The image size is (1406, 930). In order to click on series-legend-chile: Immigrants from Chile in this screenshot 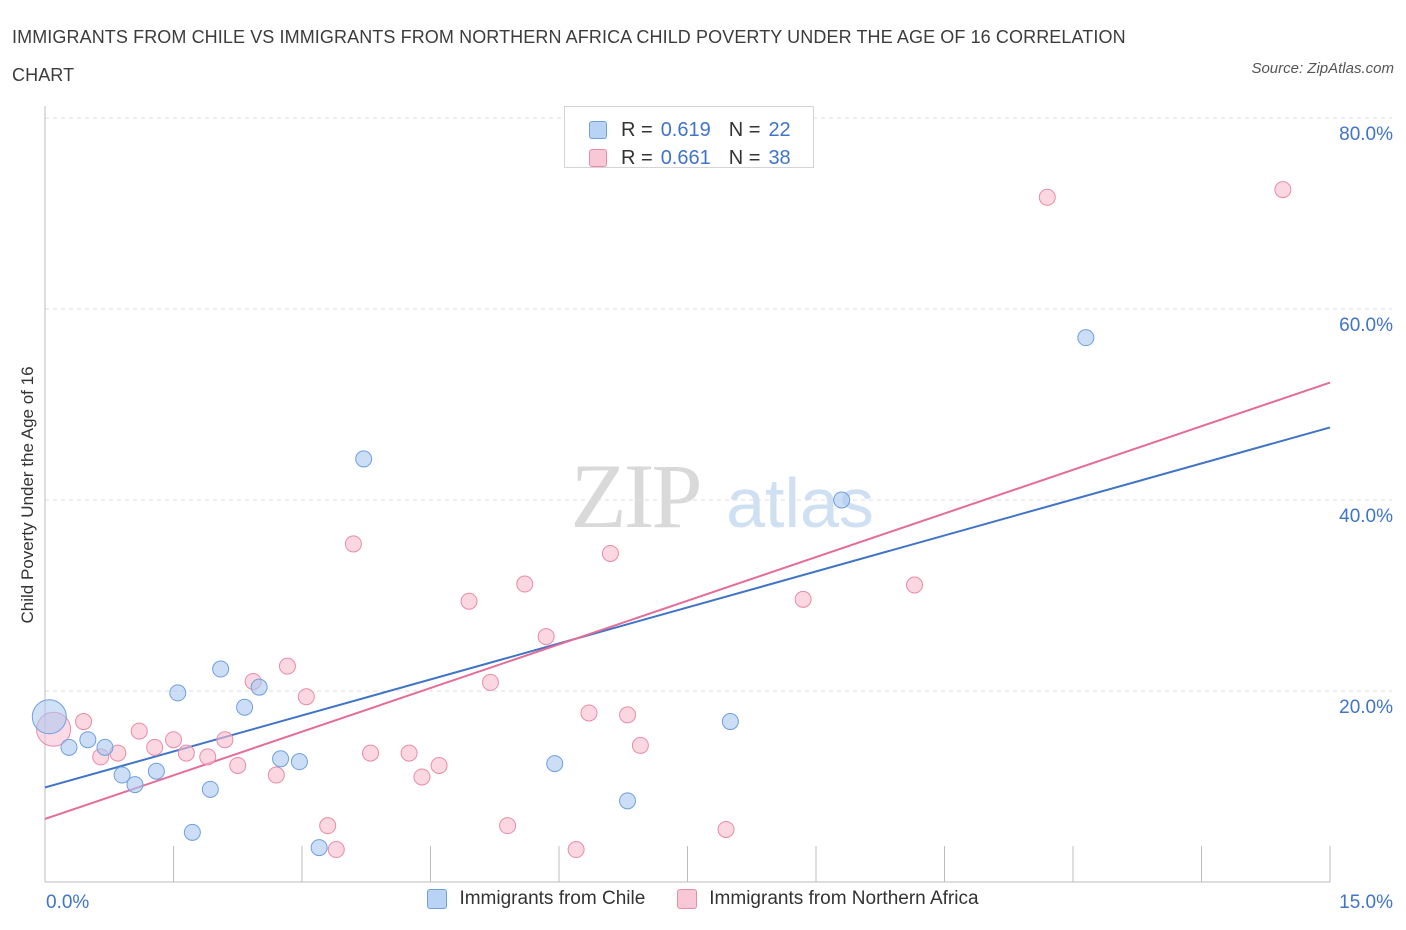, I will do `click(536, 899)`.